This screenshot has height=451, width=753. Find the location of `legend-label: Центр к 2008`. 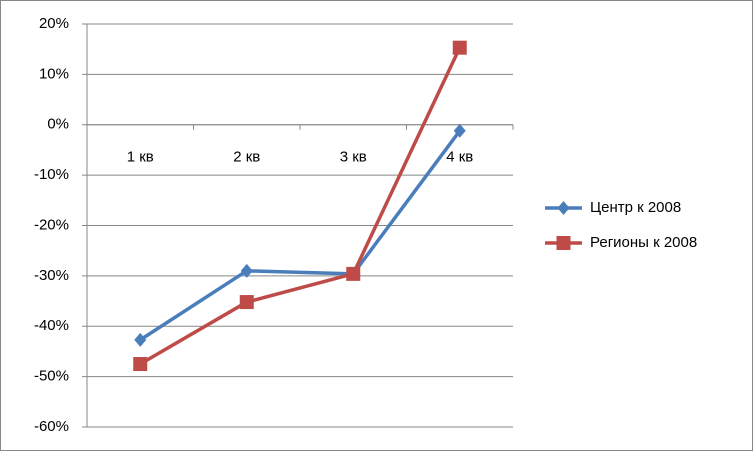

legend-label: Центр к 2008 is located at coordinates (635, 207).